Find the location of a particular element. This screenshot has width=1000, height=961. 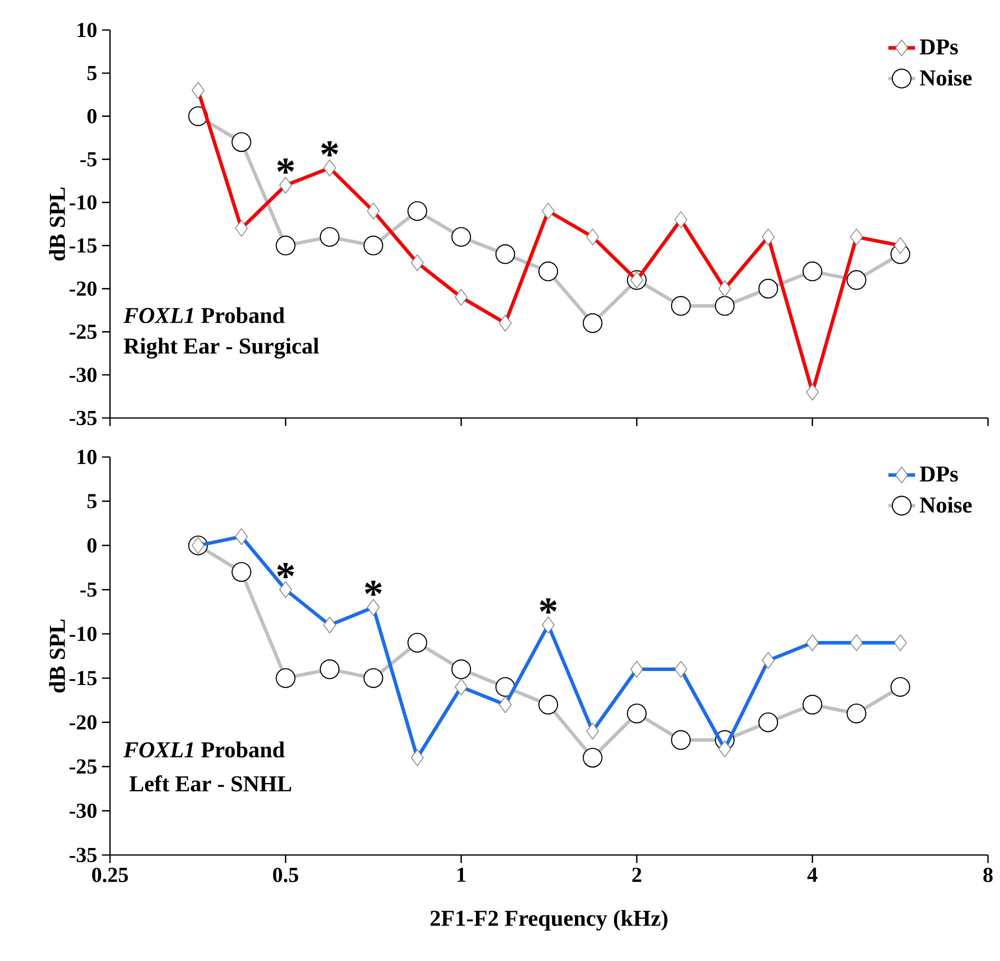

x-tick-label: 0.25 is located at coordinates (110, 875).